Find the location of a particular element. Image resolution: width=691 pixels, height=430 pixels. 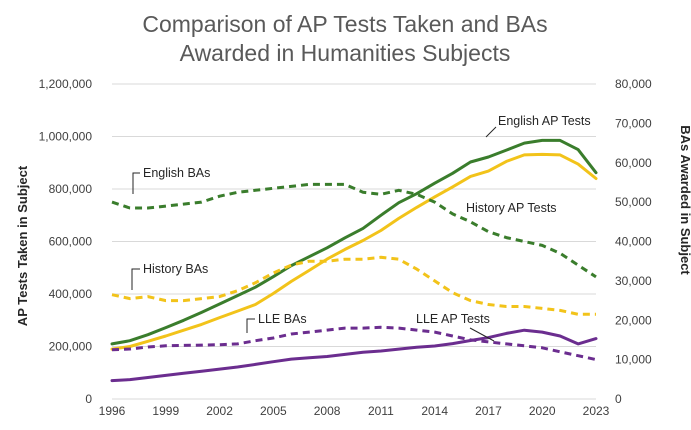

annotation-history-ap-tests: History AP Tests is located at coordinates (511, 208).